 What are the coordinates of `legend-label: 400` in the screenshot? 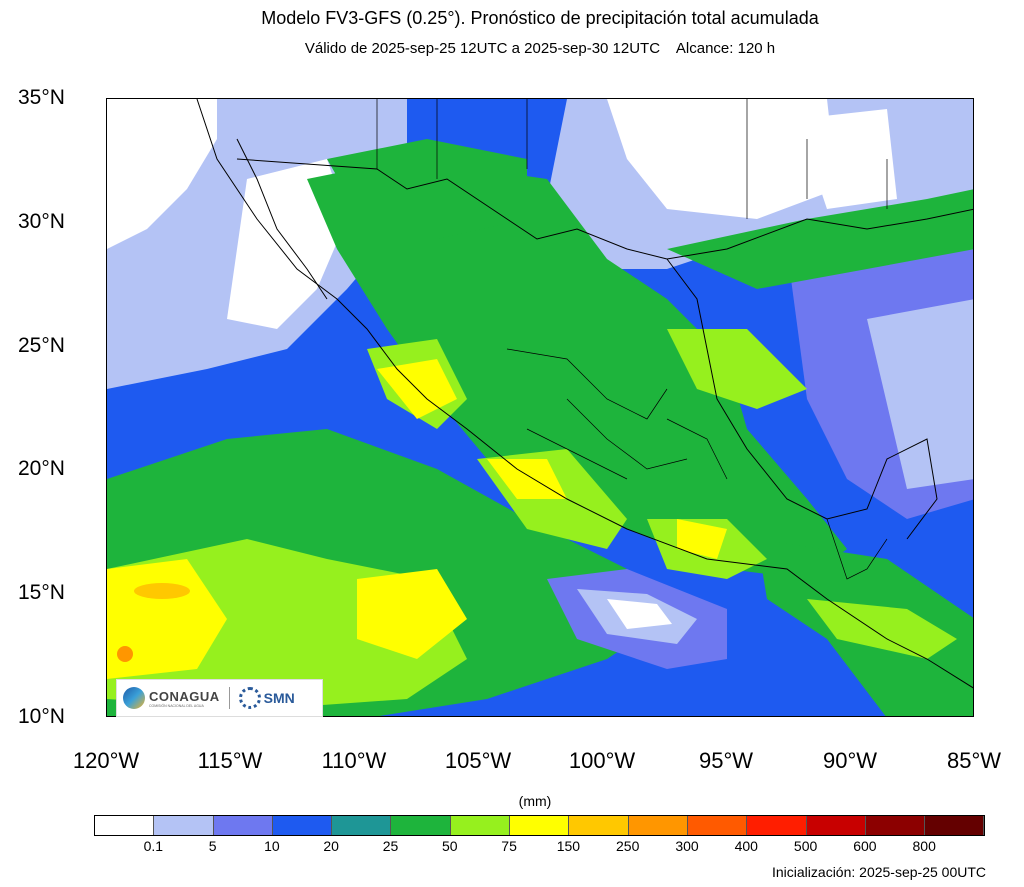 It's located at (746, 846).